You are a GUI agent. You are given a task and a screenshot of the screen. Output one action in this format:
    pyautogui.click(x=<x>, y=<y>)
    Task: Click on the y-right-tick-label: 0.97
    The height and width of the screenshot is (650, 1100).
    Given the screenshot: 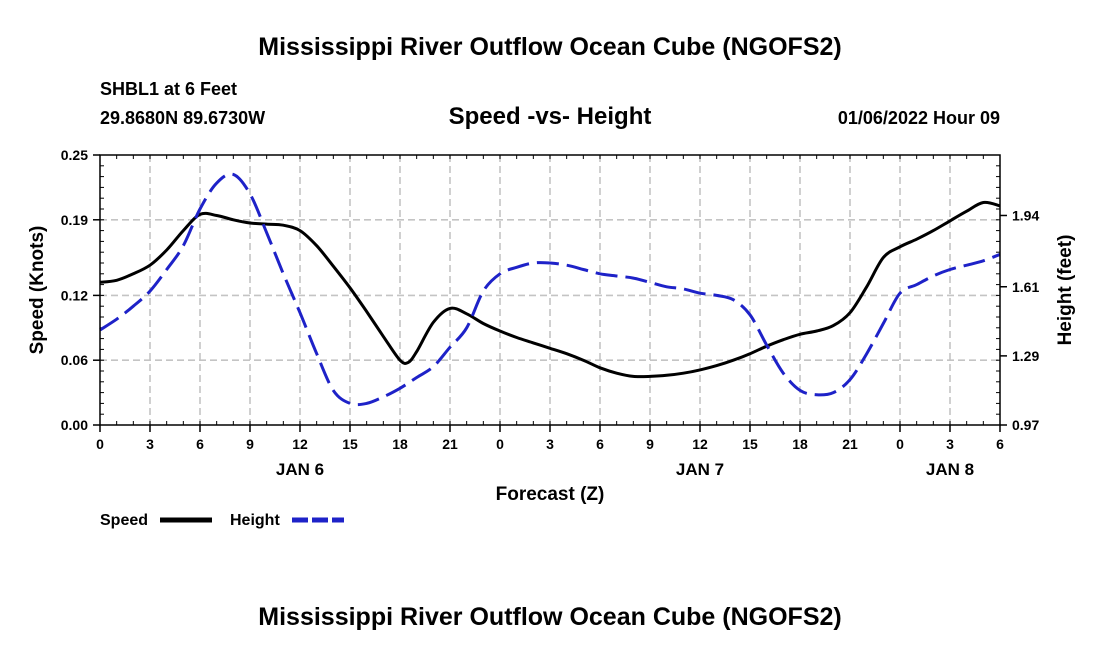 What is the action you would take?
    pyautogui.click(x=1025, y=425)
    